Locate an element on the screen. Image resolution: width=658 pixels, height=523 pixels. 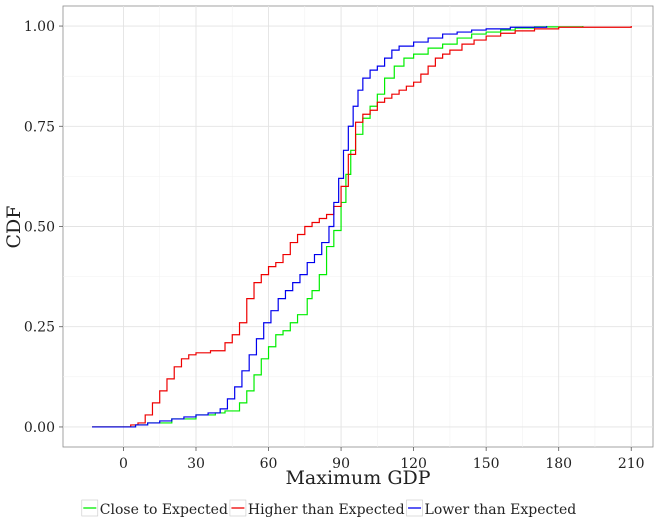
x-tick-label: 90 is located at coordinates (341, 464).